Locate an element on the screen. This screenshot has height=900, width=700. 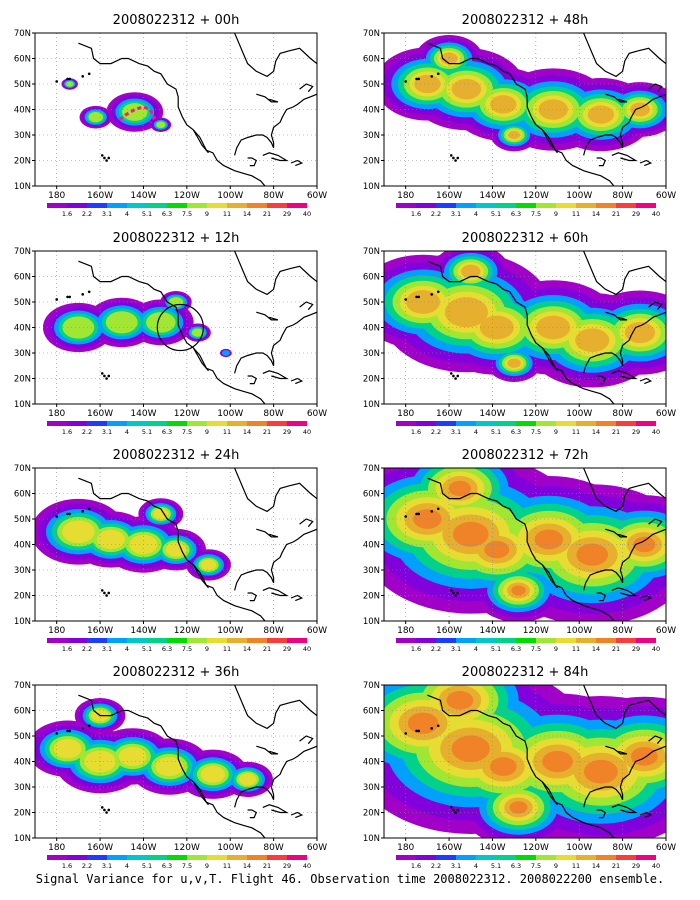
lon-label: 140W is located at coordinates (143, 631).